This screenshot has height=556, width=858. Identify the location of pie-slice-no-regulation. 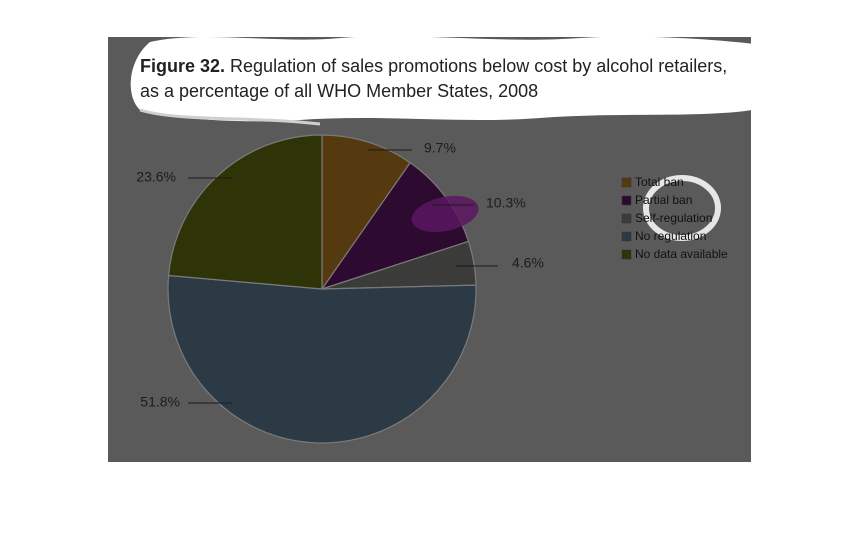
(322, 359).